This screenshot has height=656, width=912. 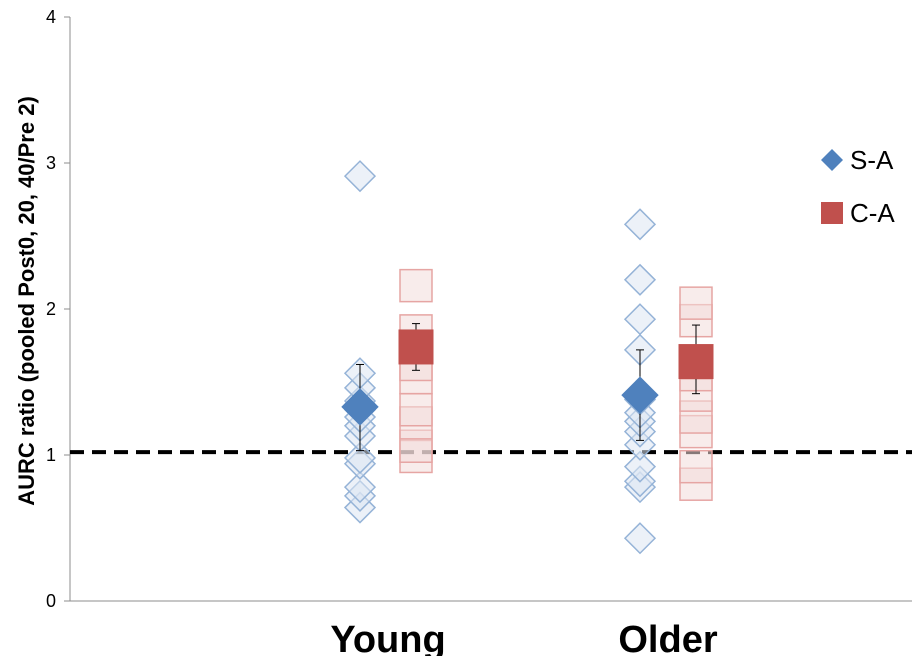 I want to click on y-tick-label: 1, so click(x=51, y=455).